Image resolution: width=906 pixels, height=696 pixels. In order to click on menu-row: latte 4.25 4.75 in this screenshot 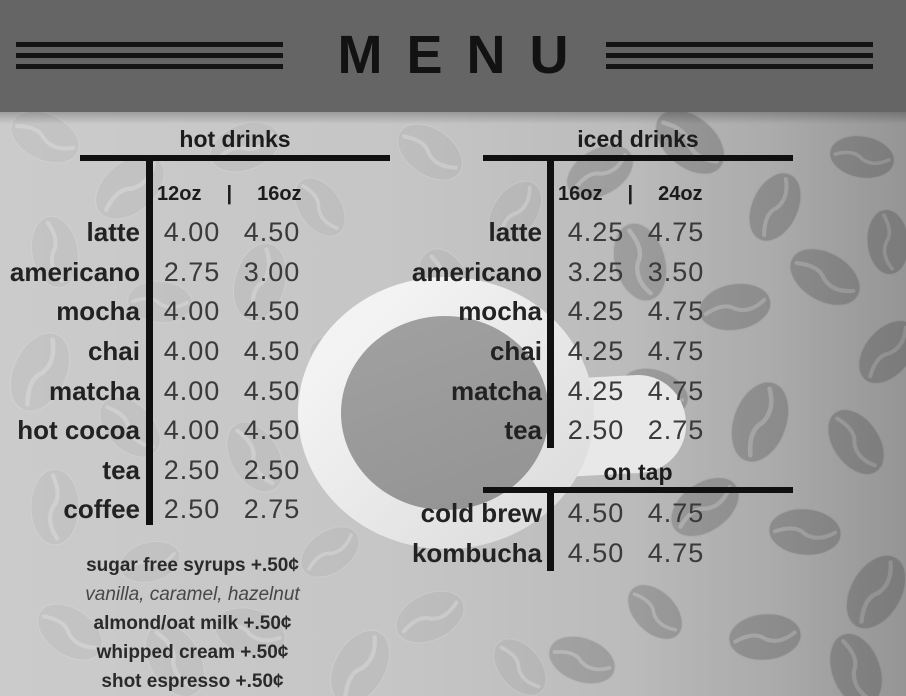, I will do `click(596, 232)`.